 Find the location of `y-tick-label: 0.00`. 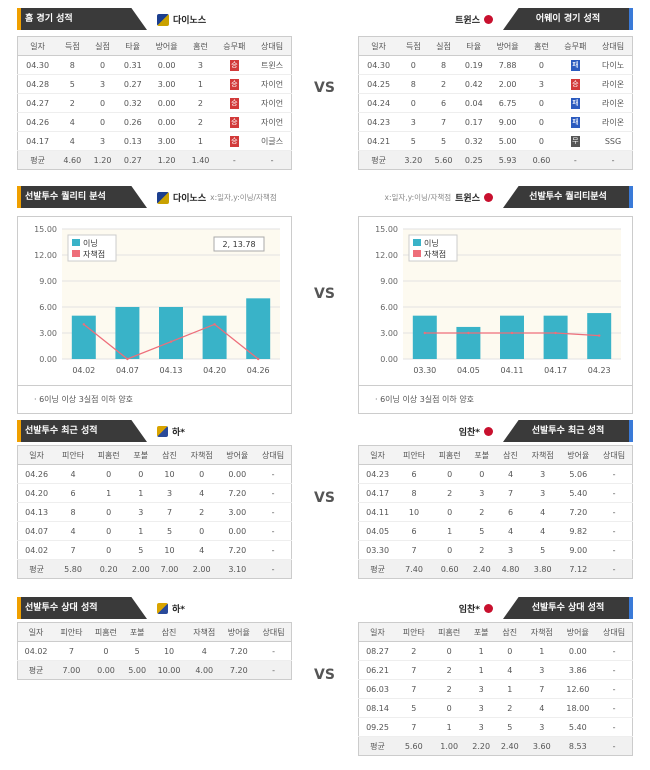

y-tick-label: 0.00 is located at coordinates (389, 359).